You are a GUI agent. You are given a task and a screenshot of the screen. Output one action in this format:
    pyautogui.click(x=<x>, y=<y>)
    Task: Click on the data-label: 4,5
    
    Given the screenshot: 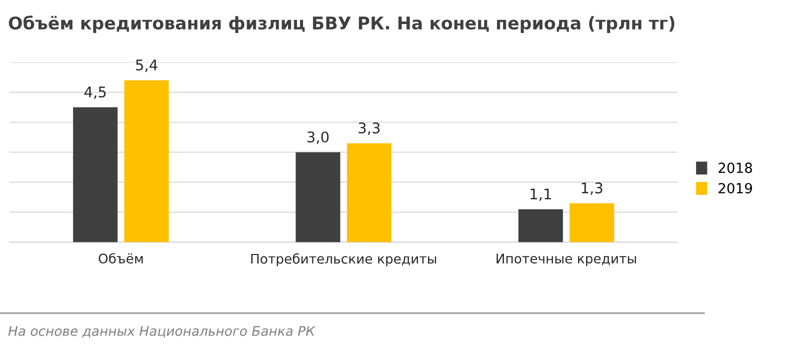 What is the action you would take?
    pyautogui.click(x=95, y=92)
    